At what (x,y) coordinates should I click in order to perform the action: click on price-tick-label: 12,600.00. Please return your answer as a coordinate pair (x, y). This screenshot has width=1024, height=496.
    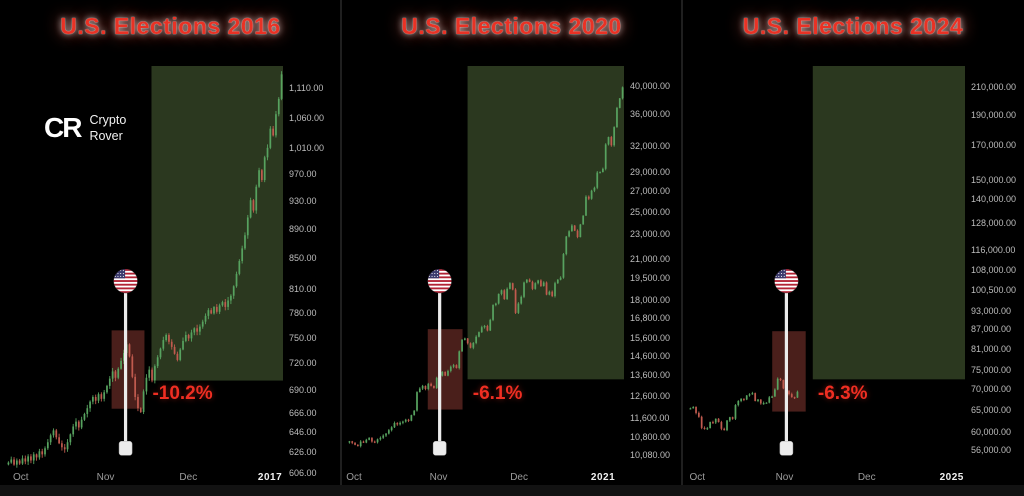
    Looking at the image, I should click on (650, 395).